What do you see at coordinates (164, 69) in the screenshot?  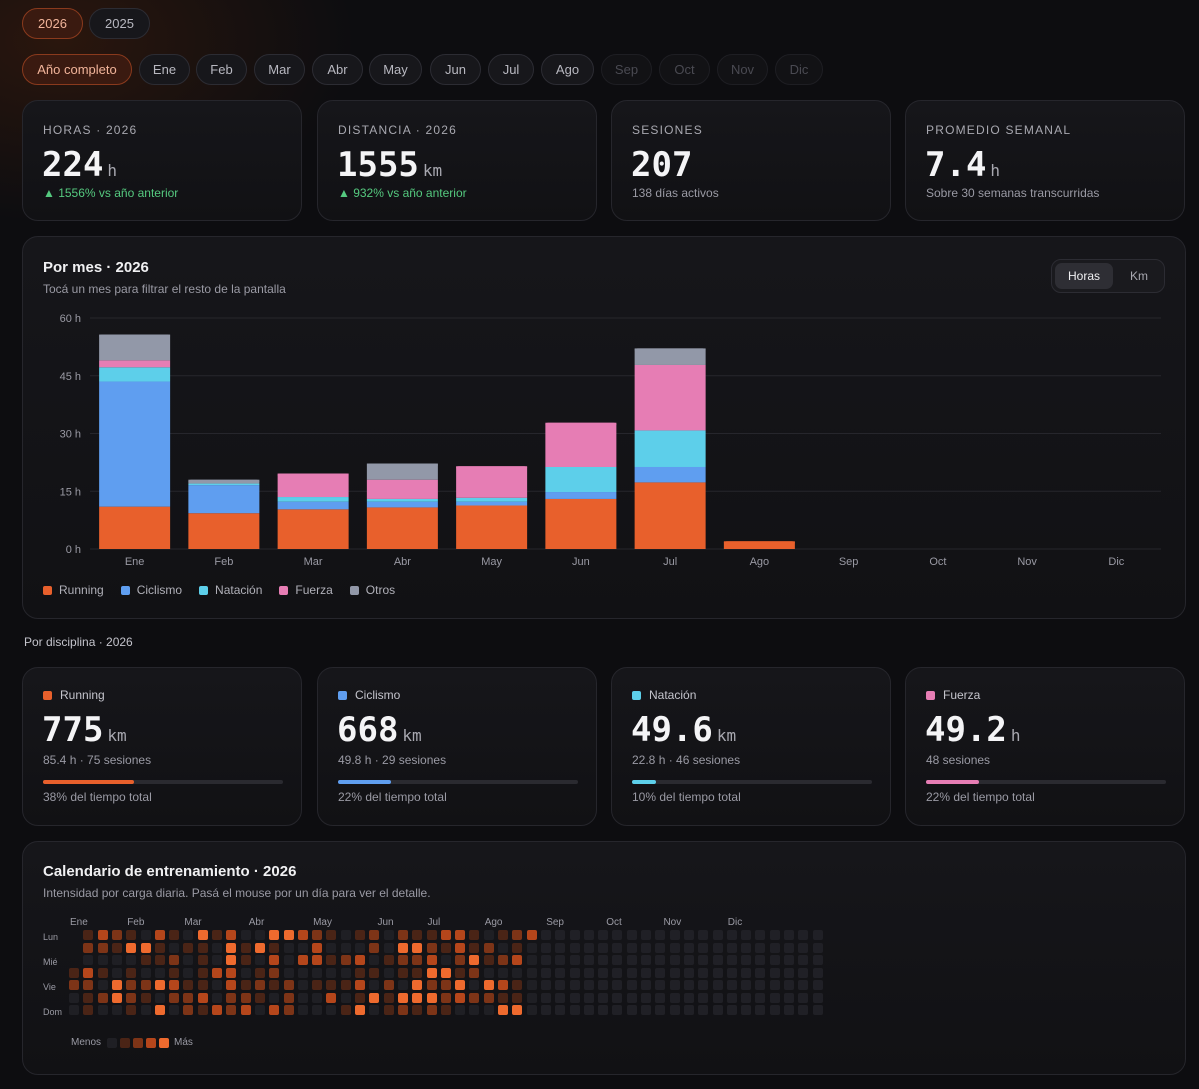 I see `month-pill-ene: Ene` at bounding box center [164, 69].